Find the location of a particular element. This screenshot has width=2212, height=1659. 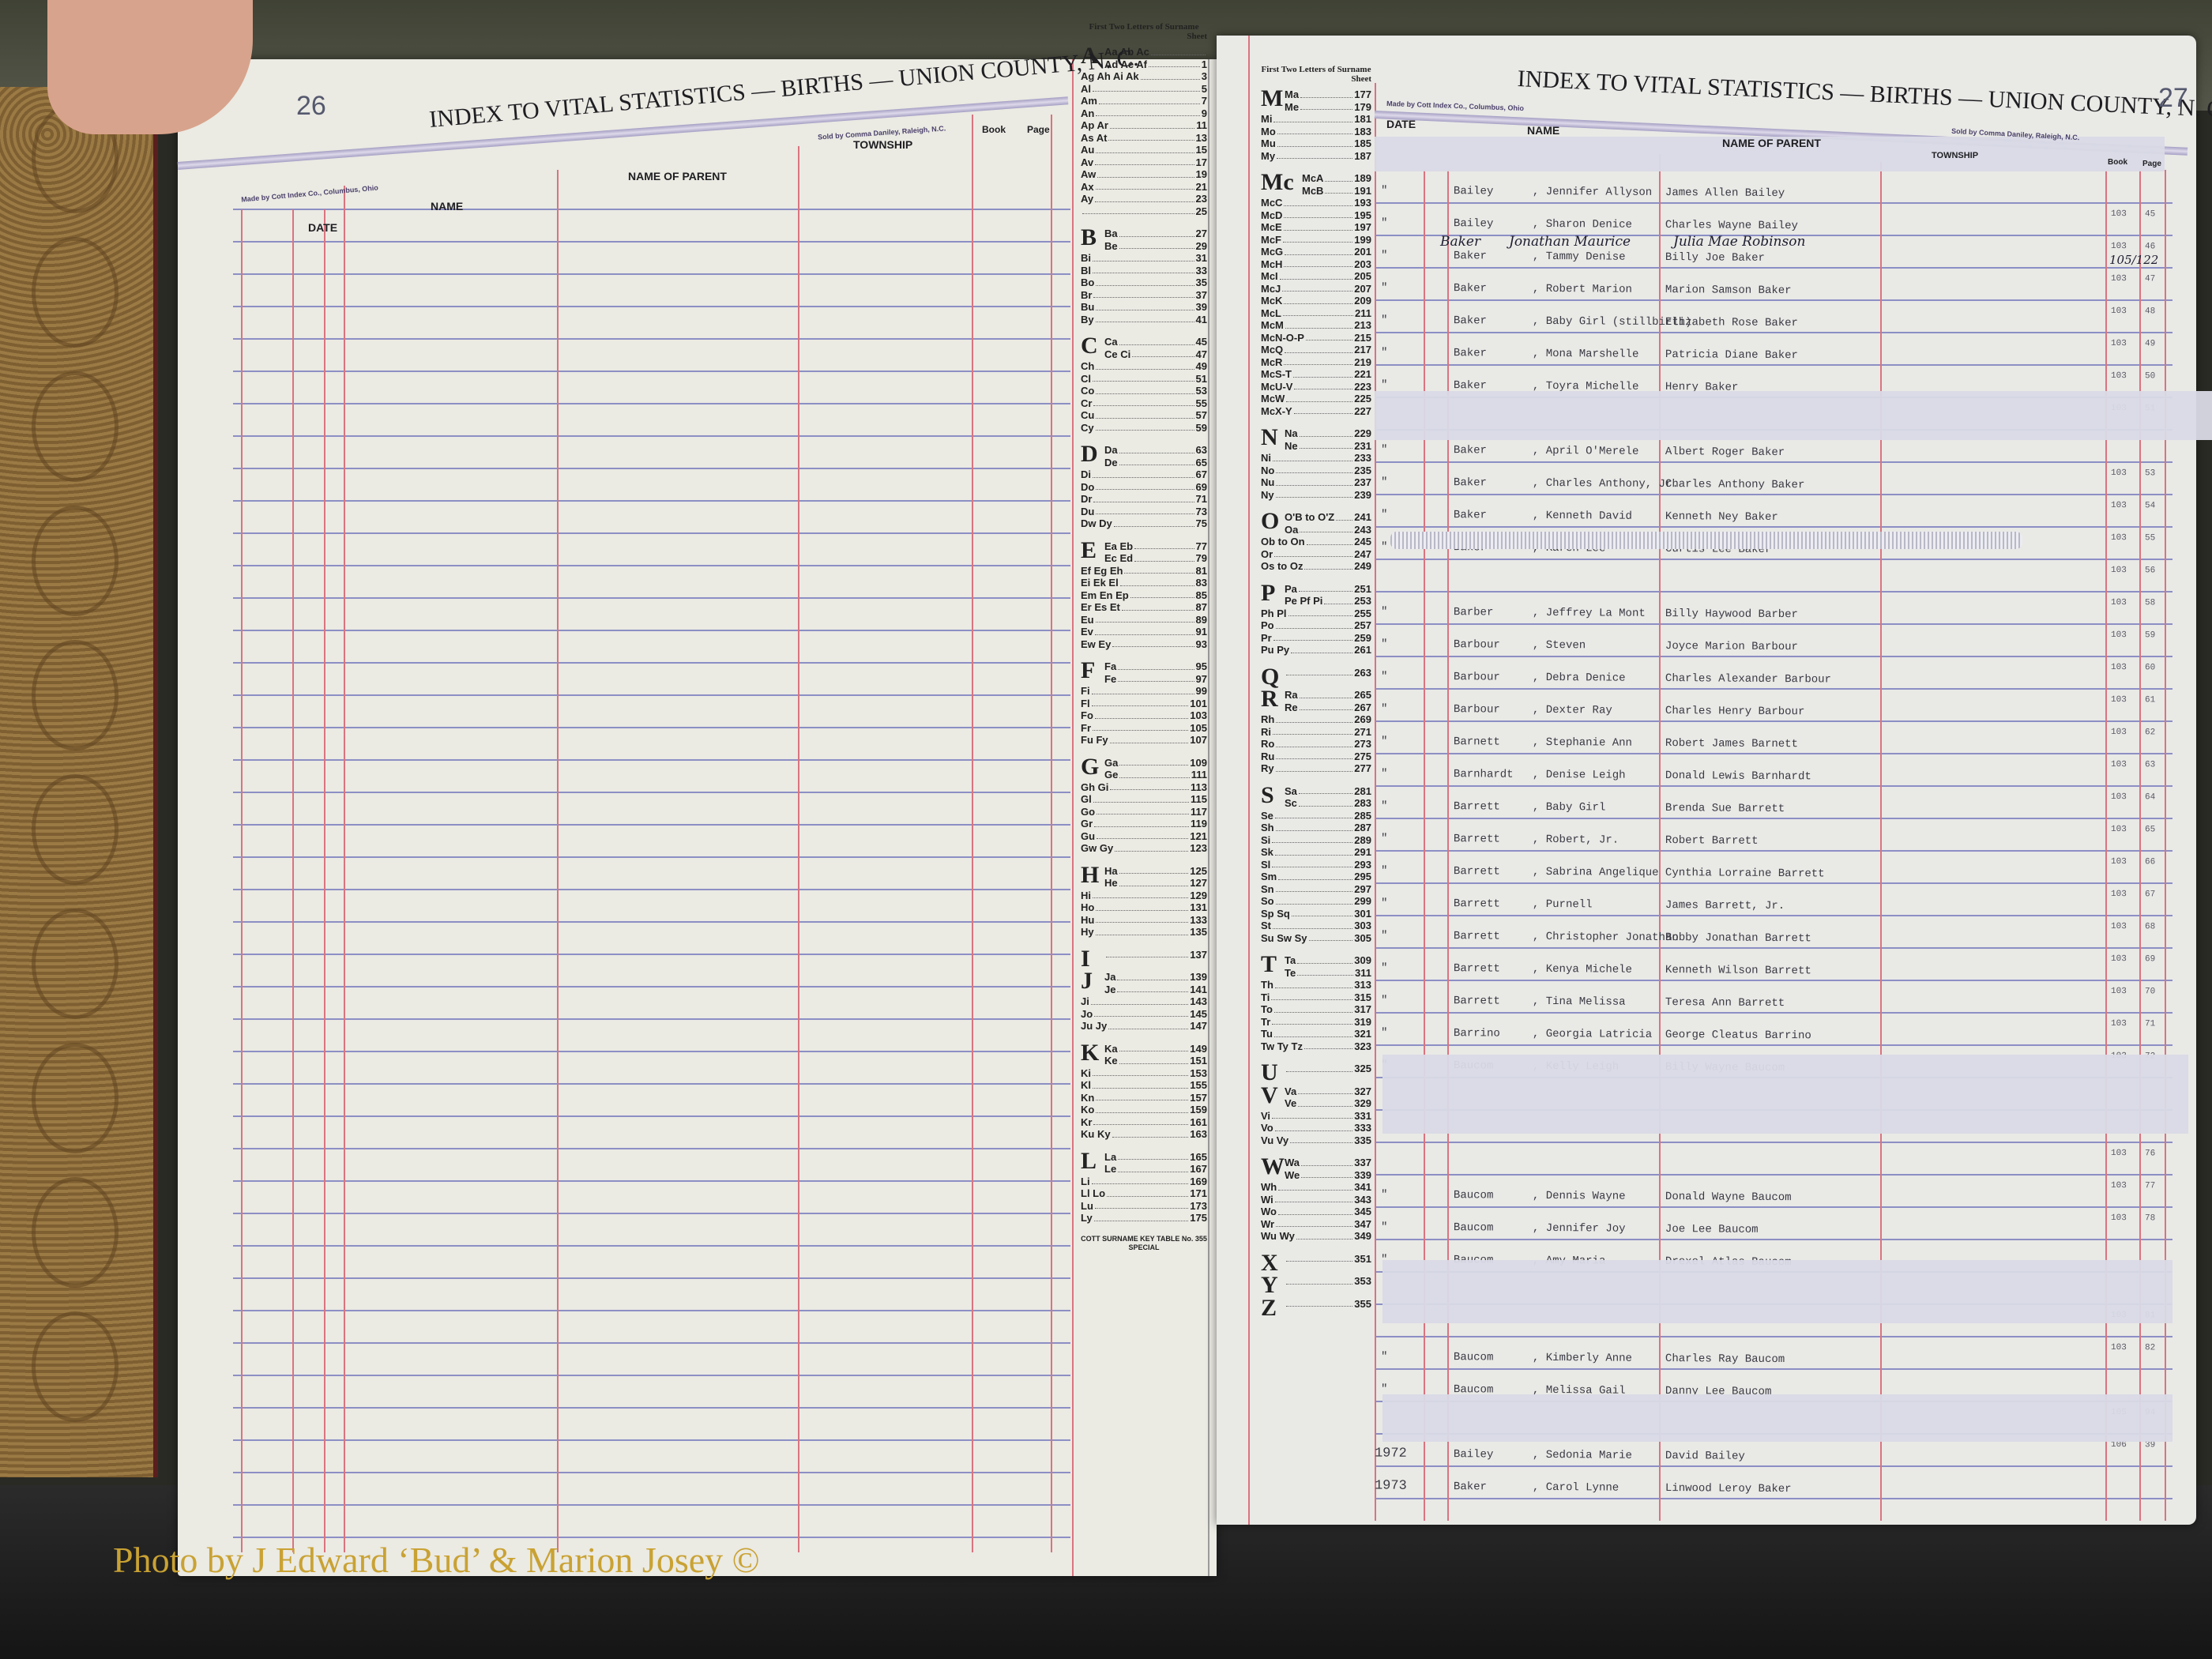

key-entry: Dr 71 is located at coordinates (1144, 500).